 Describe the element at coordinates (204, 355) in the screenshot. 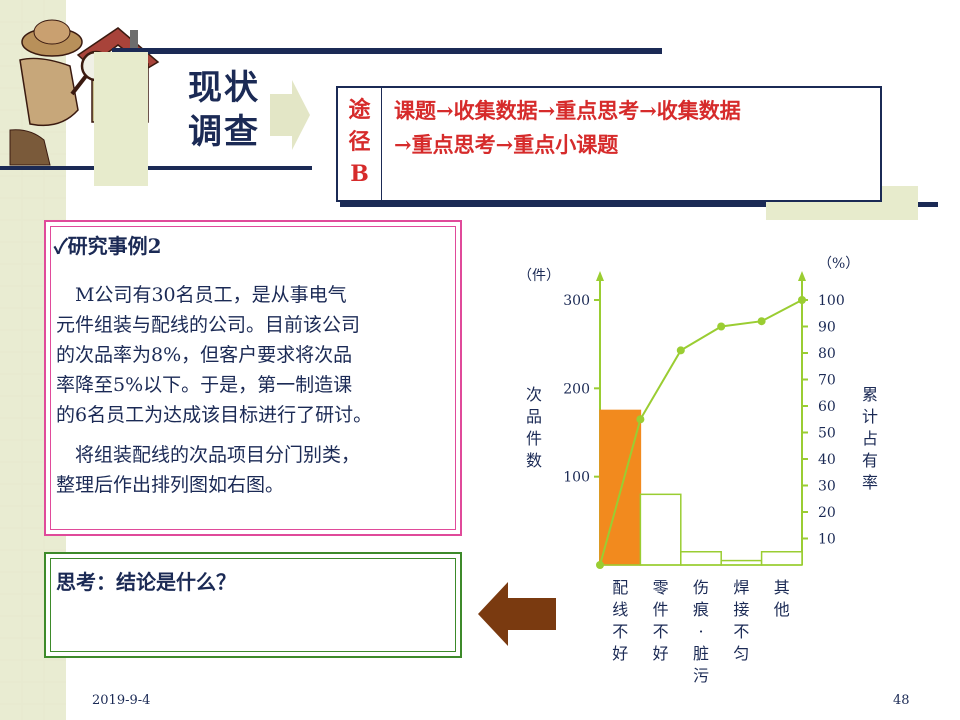

I see `case-line: 的次品率为8%，但客户要求将次品` at that location.